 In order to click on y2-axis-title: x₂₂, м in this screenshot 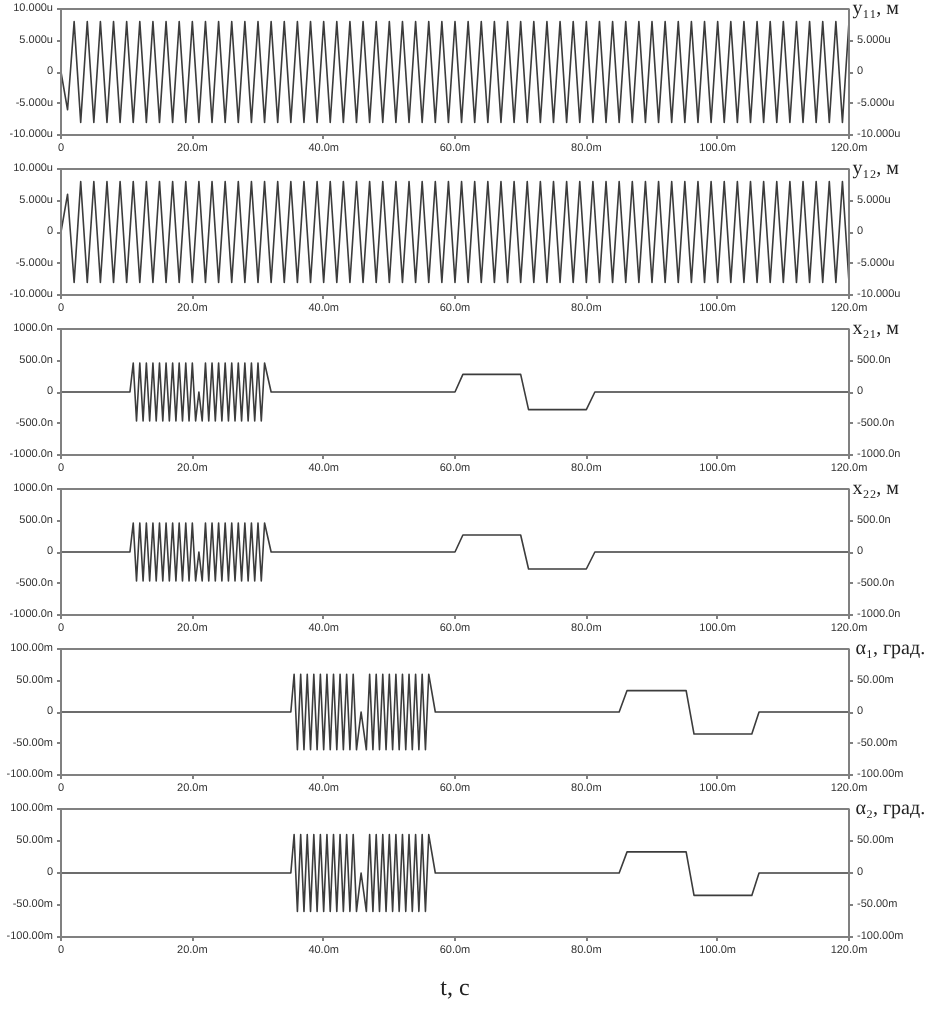, I will do `click(876, 489)`.